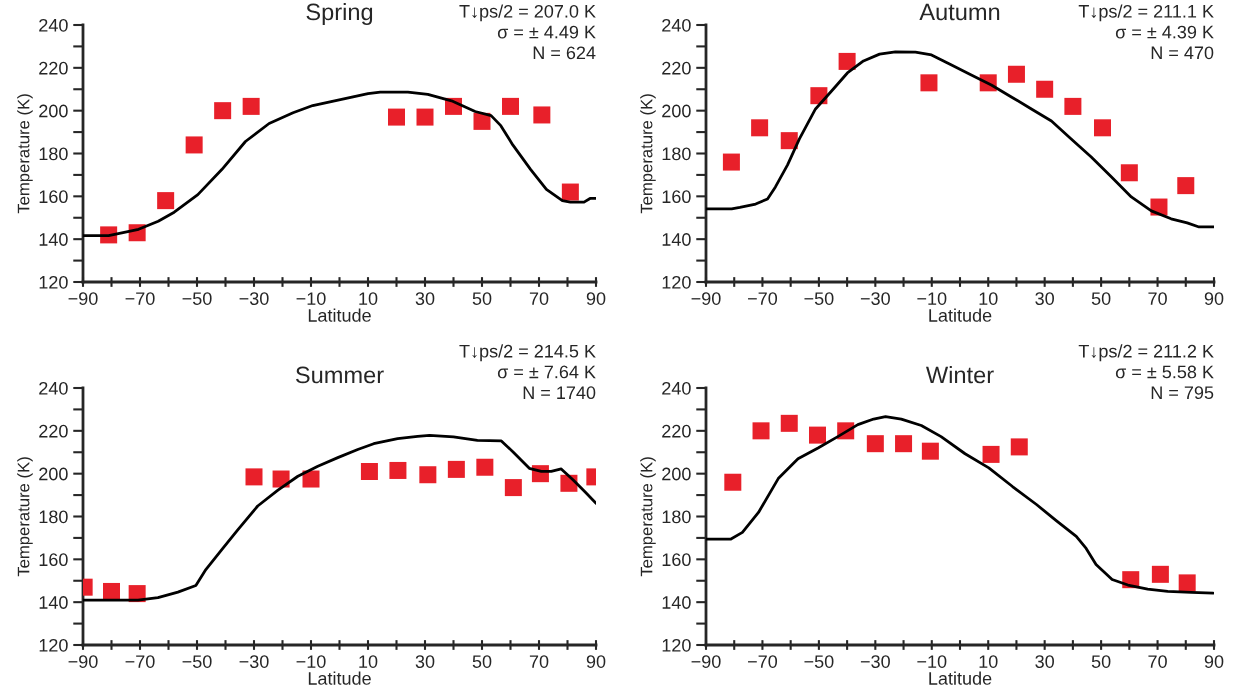 This screenshot has height=700, width=1246. What do you see at coordinates (527, 13) in the screenshot?
I see `text: T↓ps/2 = 207.0 K` at bounding box center [527, 13].